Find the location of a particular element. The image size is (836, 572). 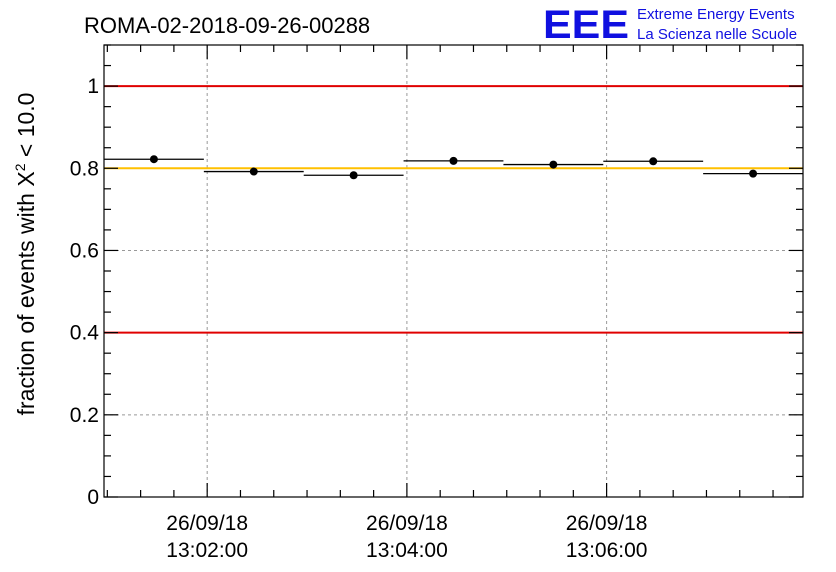

x-tick-label-time: 13:04:00 is located at coordinates (407, 550).